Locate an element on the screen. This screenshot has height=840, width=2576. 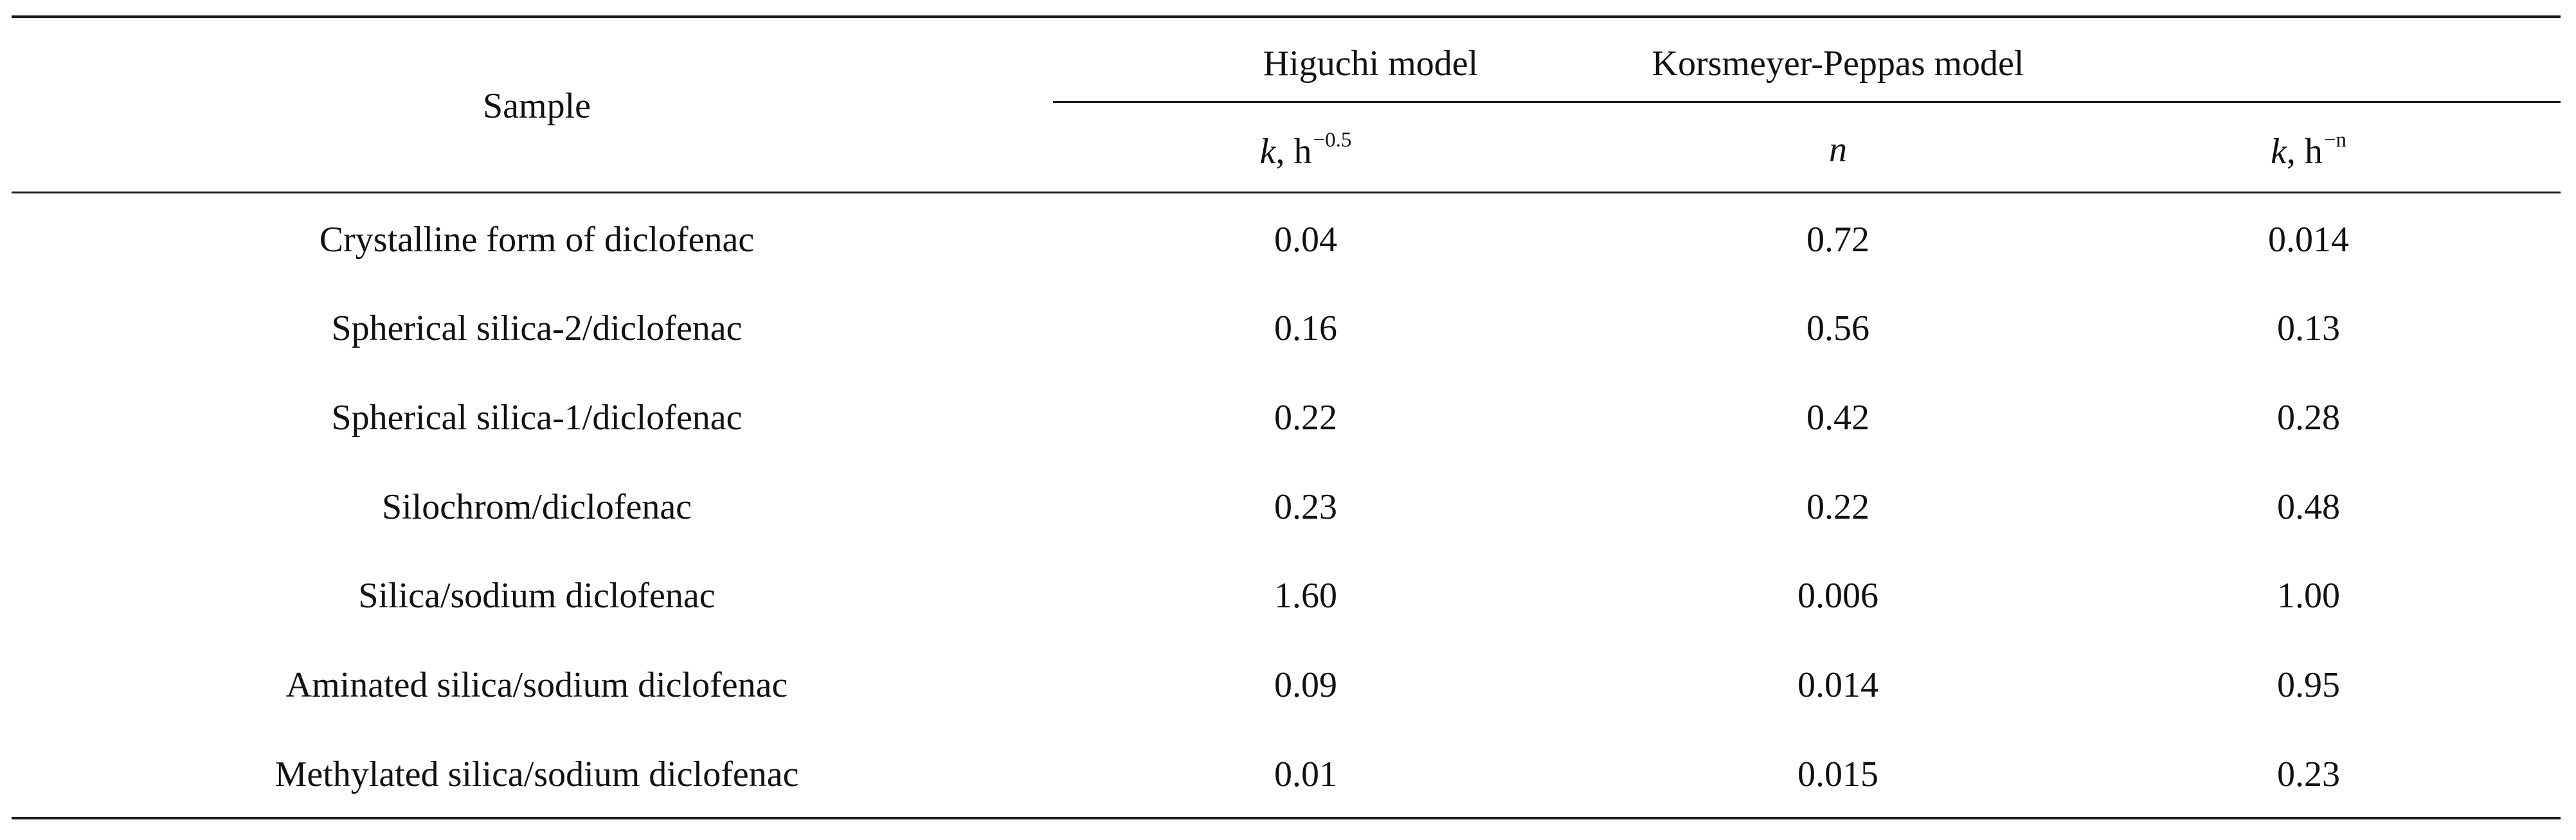
sample-cell: Spherical silica-2/diclofenac is located at coordinates (537, 328).